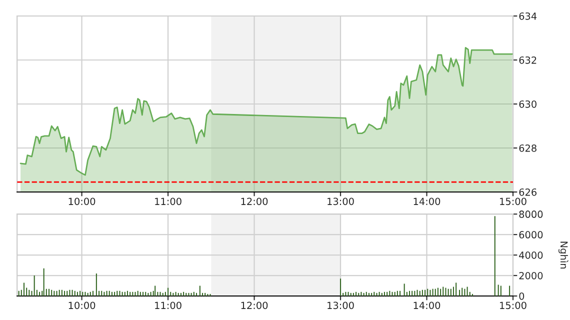 Image resolution: width=570 pixels, height=320 pixels. I want to click on y-tick-label: 0, so click(521, 296).